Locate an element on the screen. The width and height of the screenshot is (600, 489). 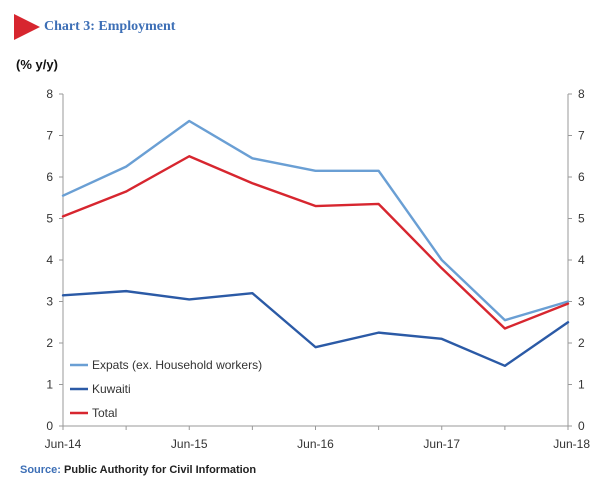
series-line is located at coordinates (315, 328).